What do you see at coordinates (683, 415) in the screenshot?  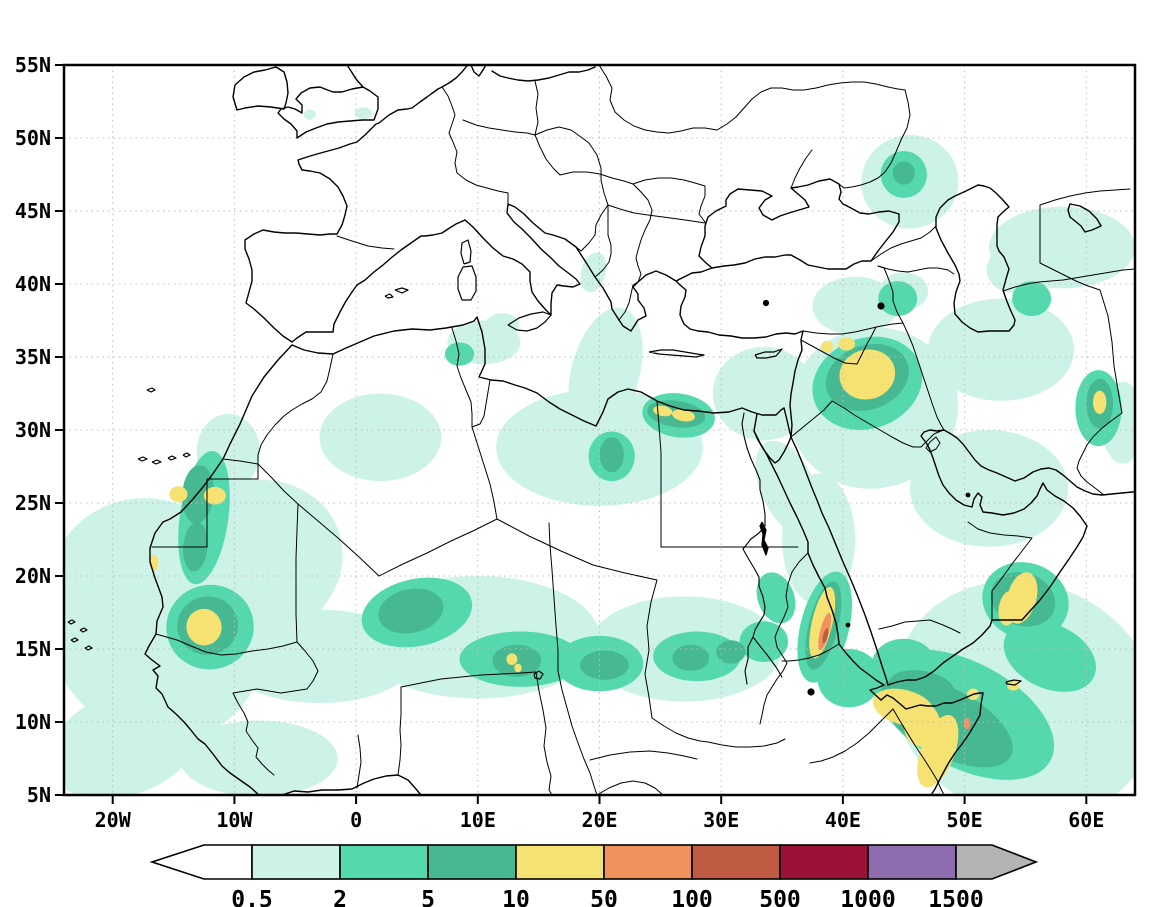 I see `dust-region-egypt-coast-yellow-e` at bounding box center [683, 415].